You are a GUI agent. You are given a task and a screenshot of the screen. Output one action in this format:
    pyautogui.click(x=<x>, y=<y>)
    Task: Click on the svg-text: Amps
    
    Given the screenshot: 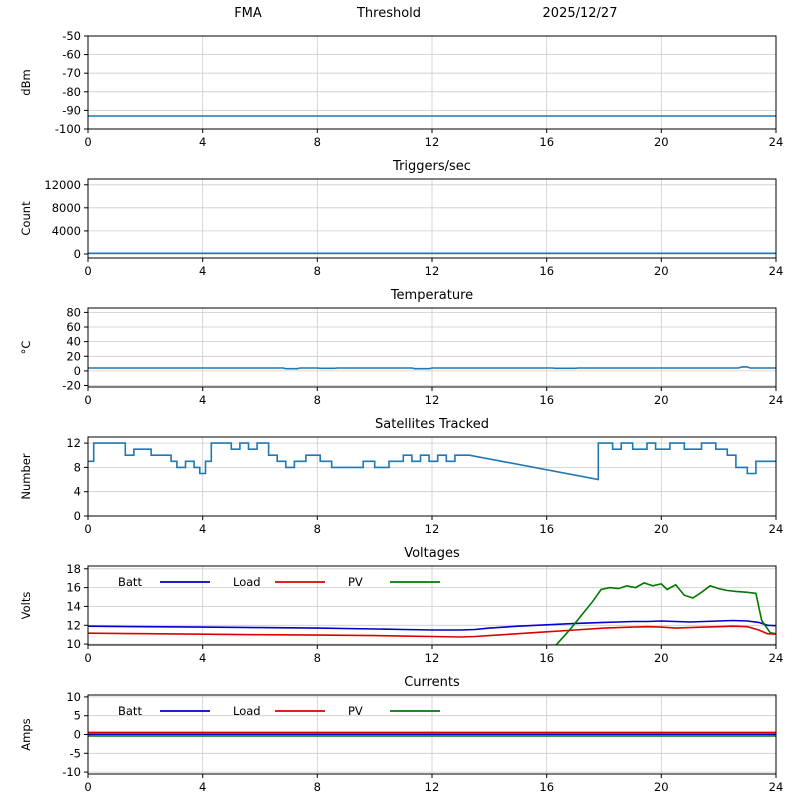 What is the action you would take?
    pyautogui.click(x=26, y=734)
    